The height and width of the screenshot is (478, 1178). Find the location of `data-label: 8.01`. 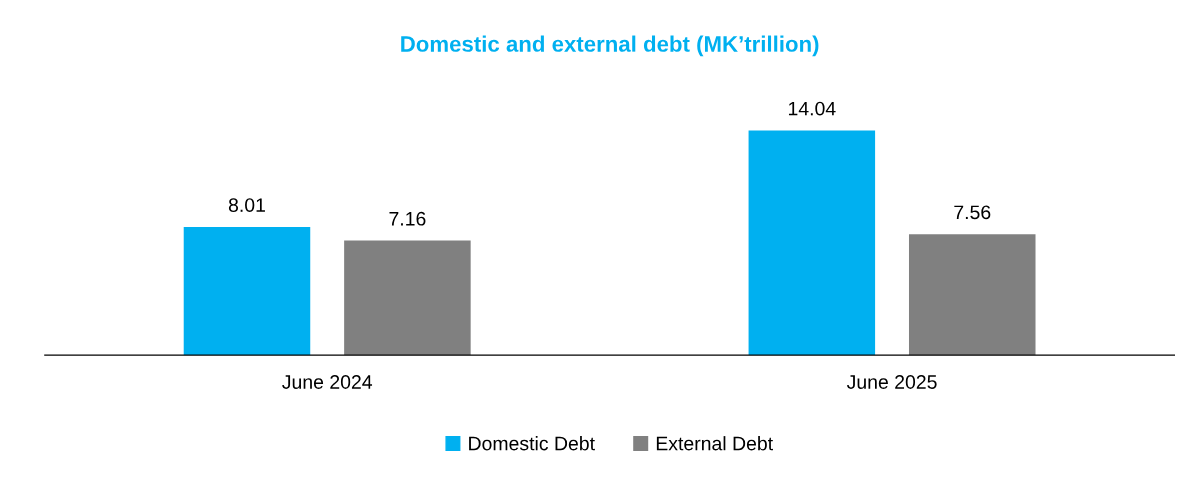

data-label: 8.01 is located at coordinates (246, 205).